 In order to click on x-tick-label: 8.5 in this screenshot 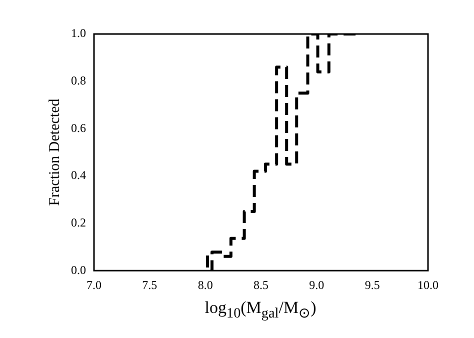, I will do `click(261, 285)`.